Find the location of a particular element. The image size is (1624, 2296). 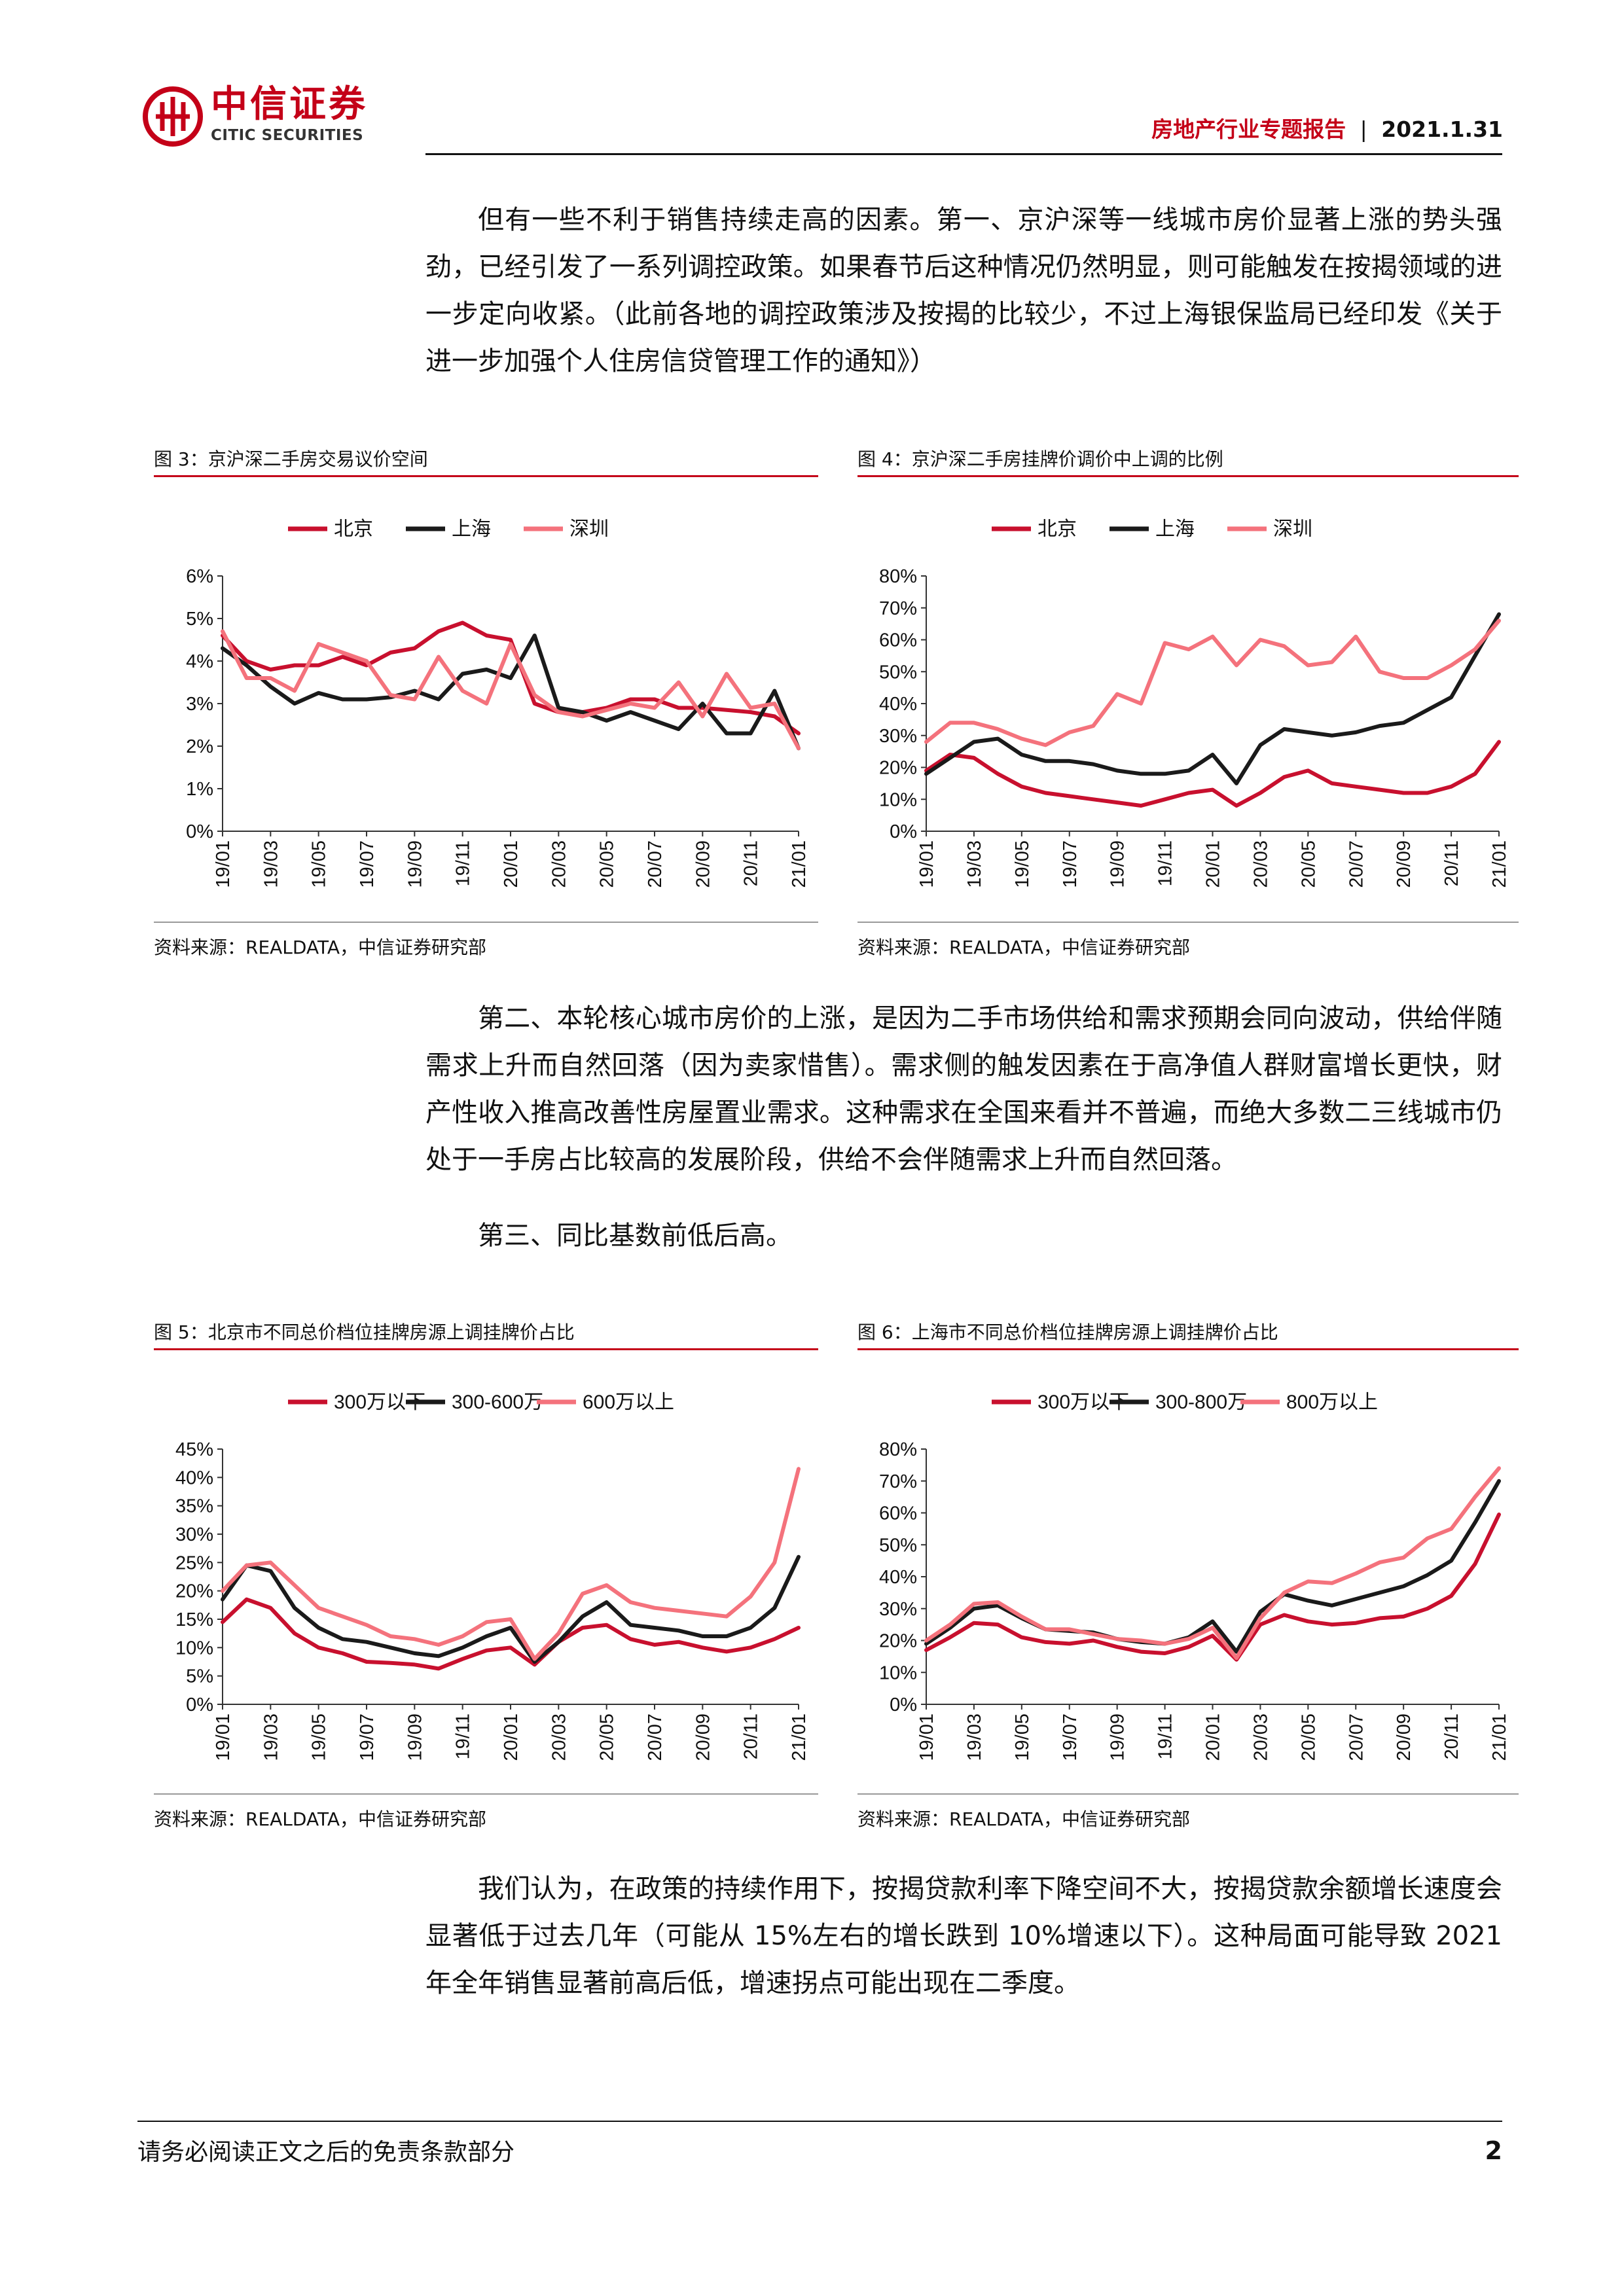

figure-3-source: 资料来源：REALDATA，中信证券研究部 is located at coordinates (320, 947).